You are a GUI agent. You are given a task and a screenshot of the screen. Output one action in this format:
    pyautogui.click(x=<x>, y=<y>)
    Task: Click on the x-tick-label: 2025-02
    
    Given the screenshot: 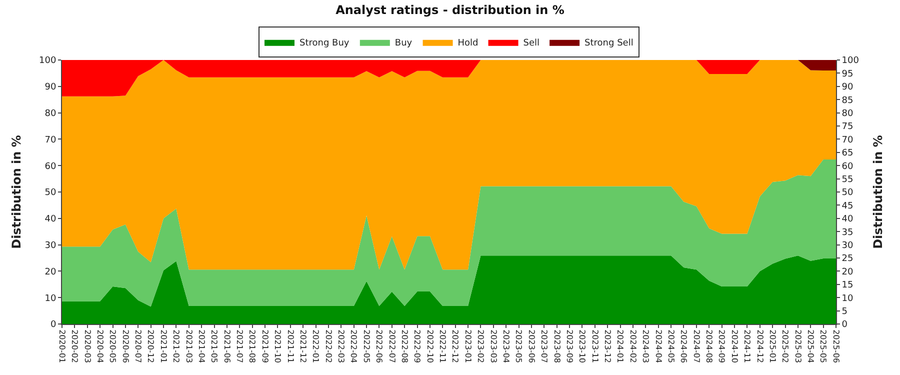 What is the action you would take?
    pyautogui.click(x=785, y=347)
    